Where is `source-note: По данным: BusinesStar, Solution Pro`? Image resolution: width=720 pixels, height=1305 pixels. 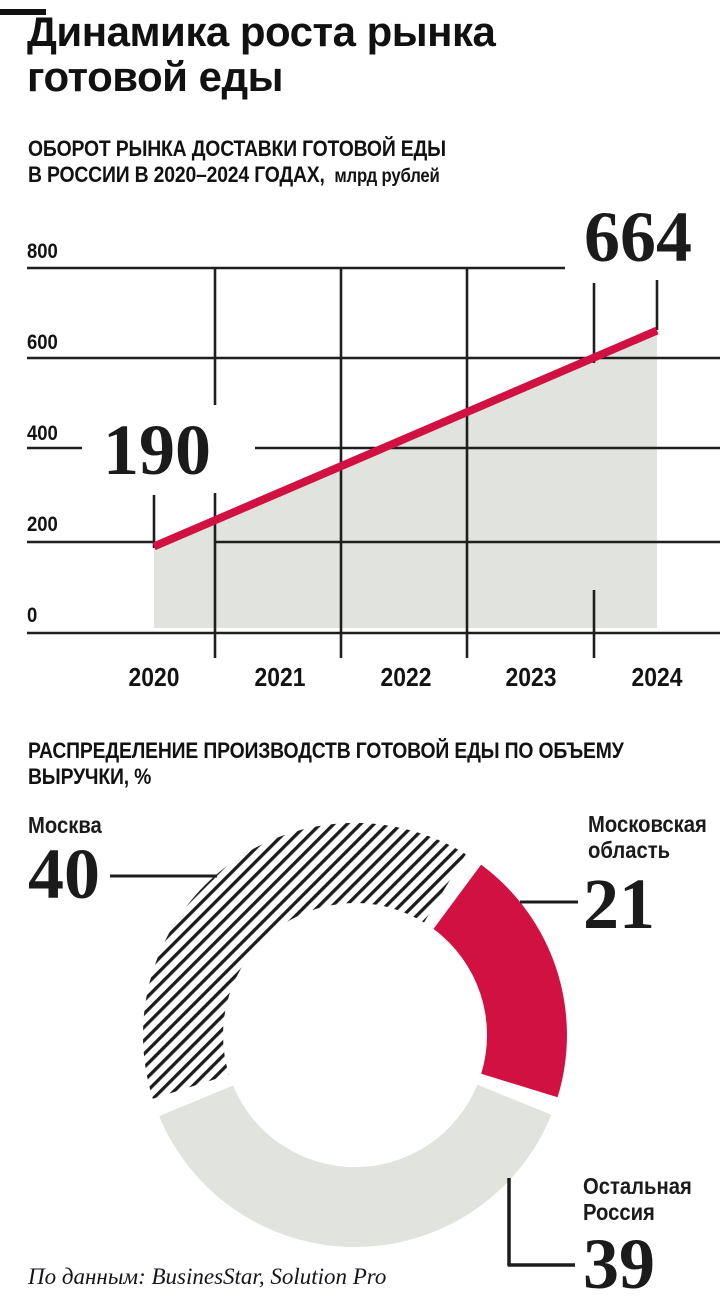
source-note: По данным: BusinesStar, Solution Pro is located at coordinates (207, 1276).